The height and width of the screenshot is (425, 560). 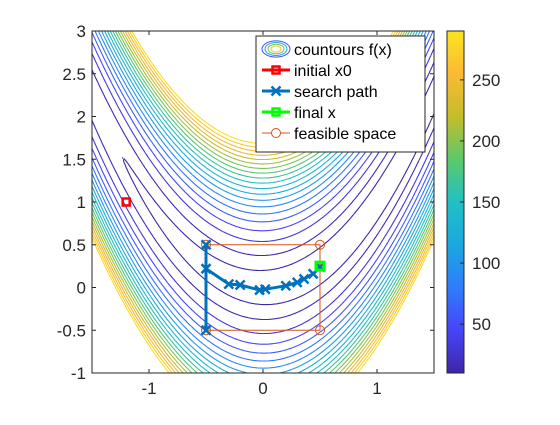 What do you see at coordinates (315, 113) in the screenshot?
I see `legend-label: final x` at bounding box center [315, 113].